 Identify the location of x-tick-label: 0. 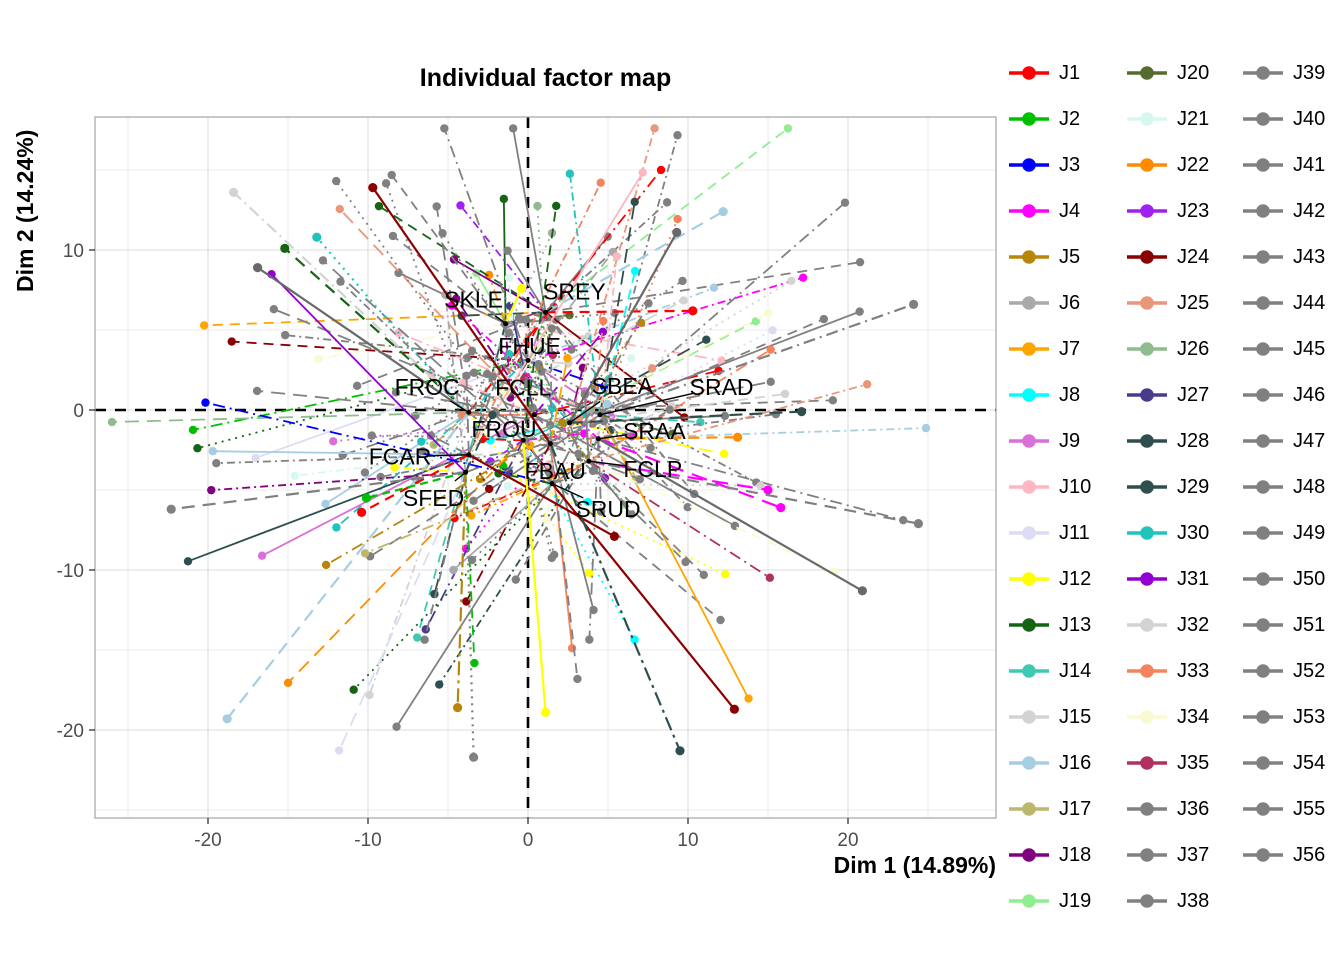
(528, 840).